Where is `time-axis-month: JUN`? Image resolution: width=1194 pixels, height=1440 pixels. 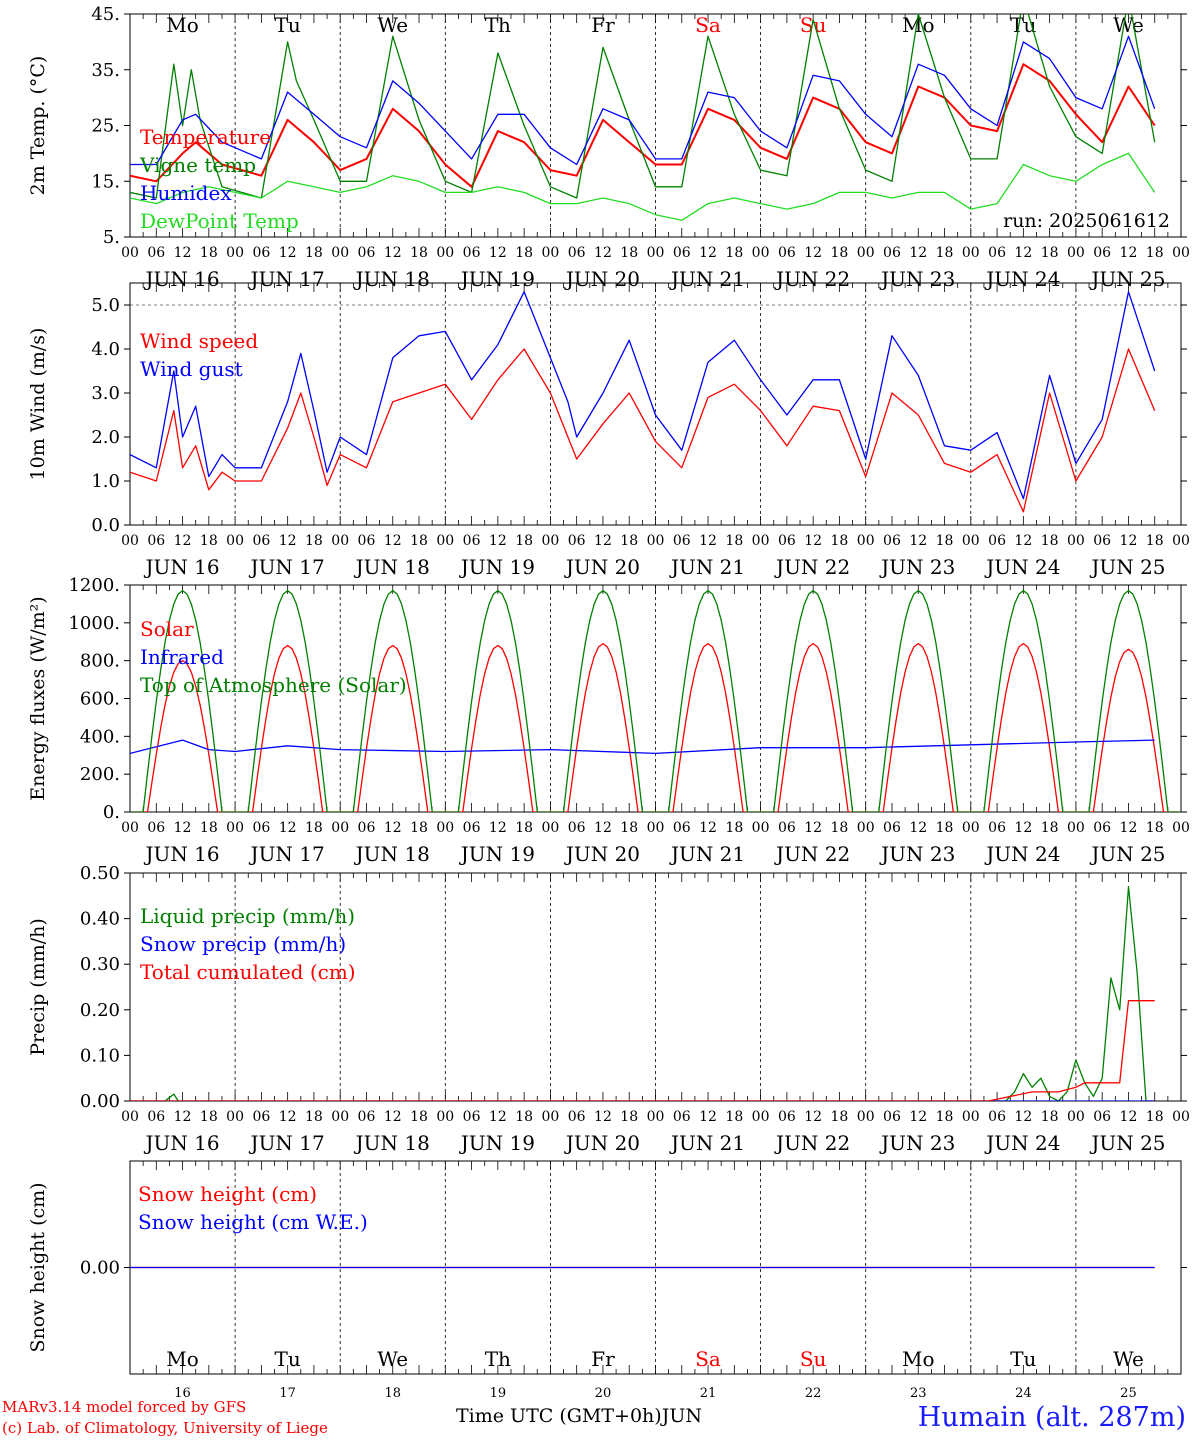
time-axis-month: JUN is located at coordinates (681, 1416).